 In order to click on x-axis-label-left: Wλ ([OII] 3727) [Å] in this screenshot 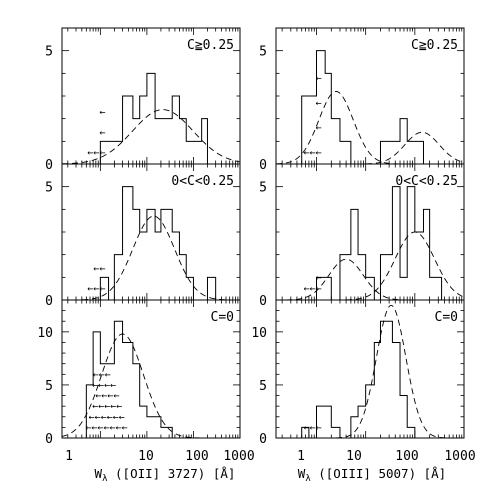, I will do `click(165, 475)`.